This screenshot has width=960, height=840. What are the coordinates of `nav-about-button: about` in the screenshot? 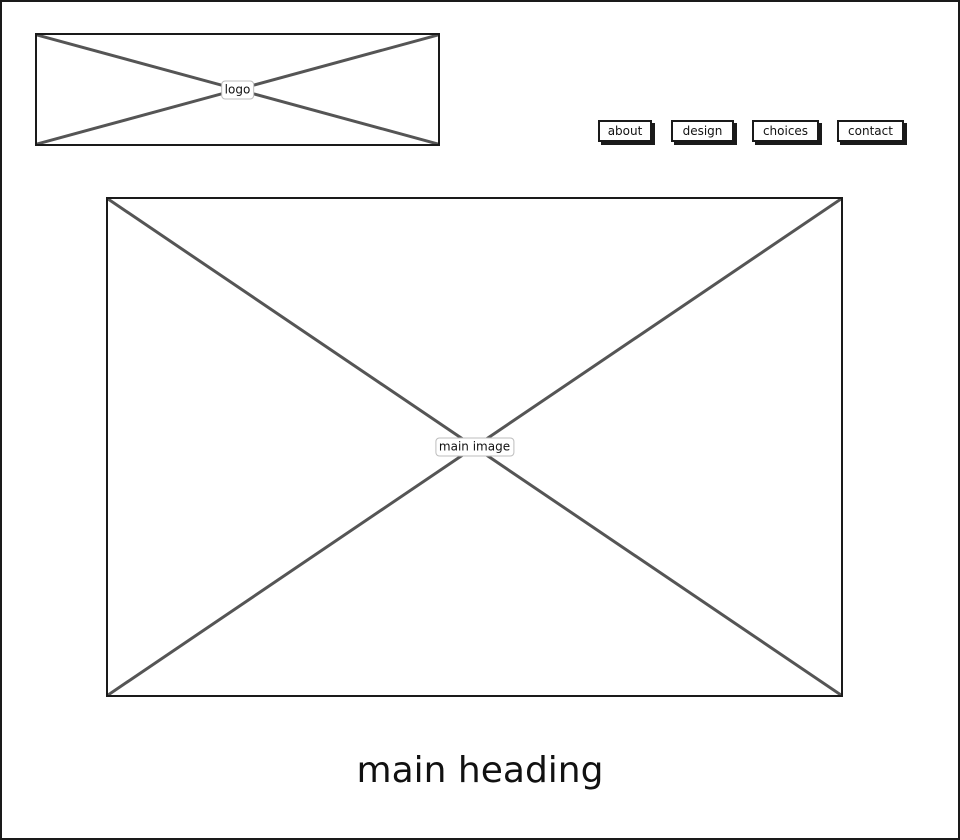 It's located at (625, 131).